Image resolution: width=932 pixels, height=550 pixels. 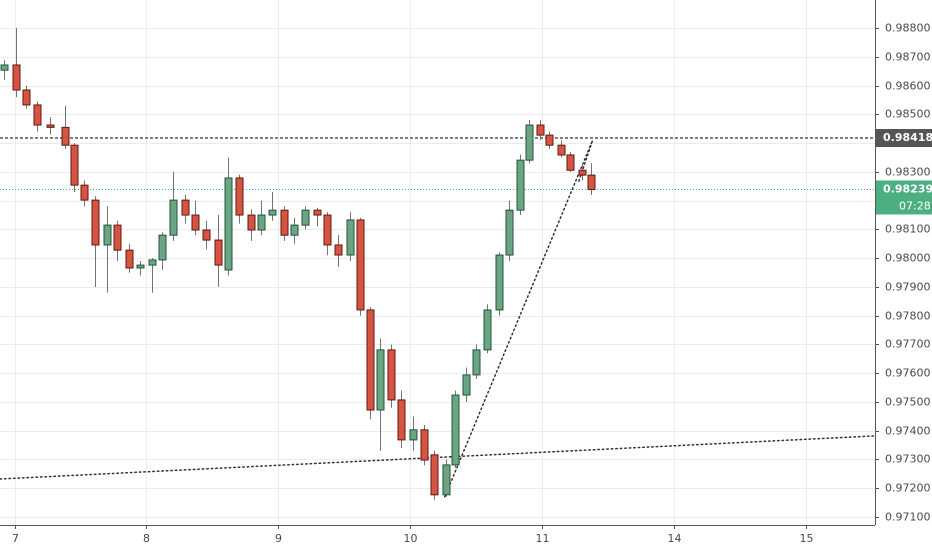 I want to click on level-label-box, so click(x=904, y=138).